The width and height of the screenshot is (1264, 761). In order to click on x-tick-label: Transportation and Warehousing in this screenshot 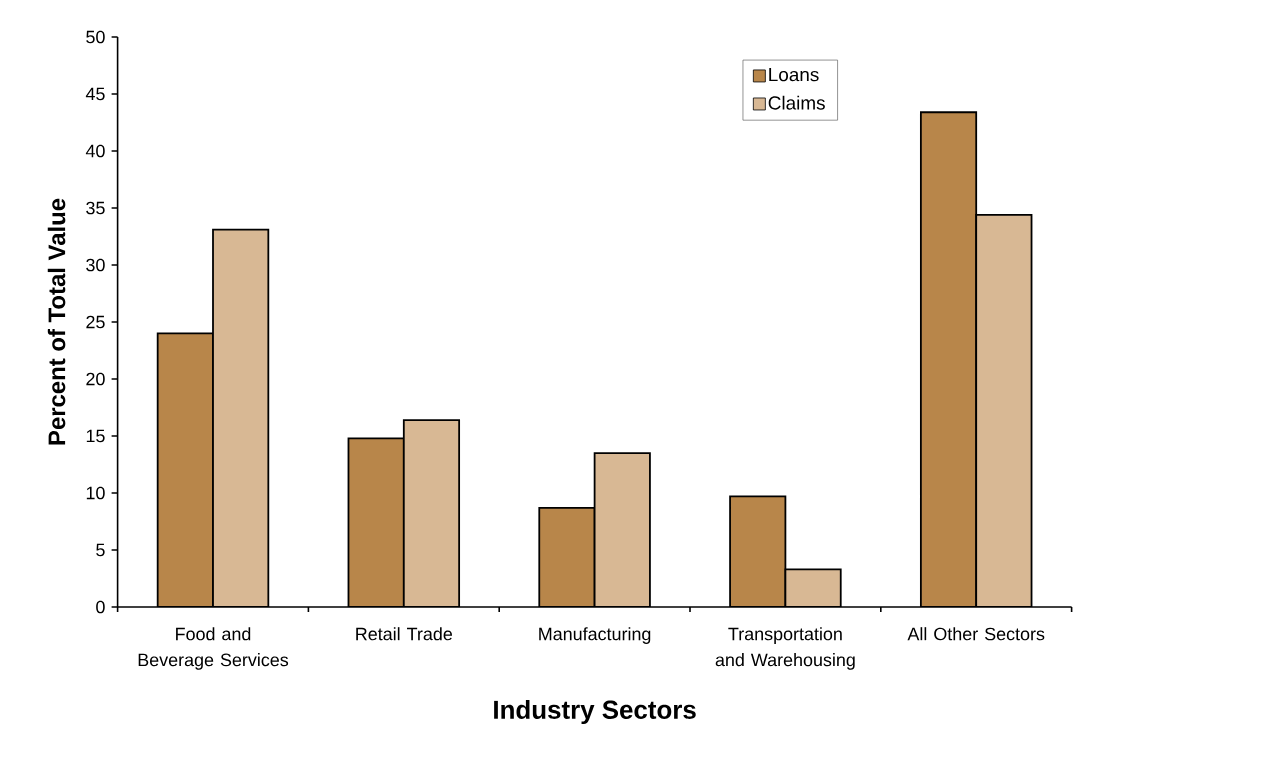, I will do `click(785, 648)`.